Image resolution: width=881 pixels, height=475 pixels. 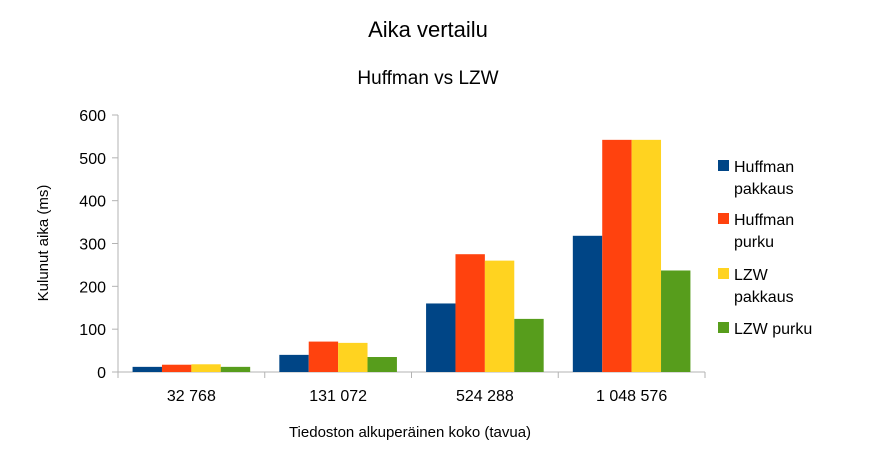 I want to click on y-tick-label: 500, so click(x=92, y=159).